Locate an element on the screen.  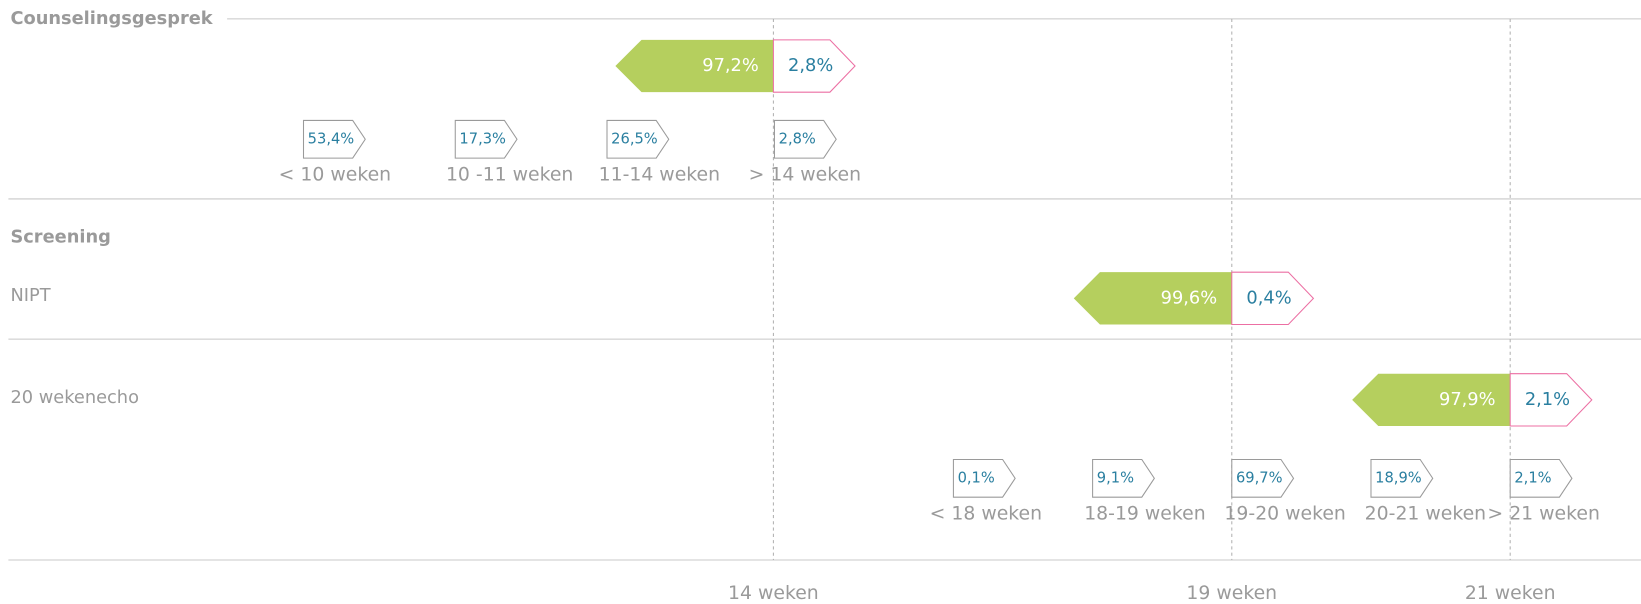
section-title: Counselingsgesprek is located at coordinates (111, 18).